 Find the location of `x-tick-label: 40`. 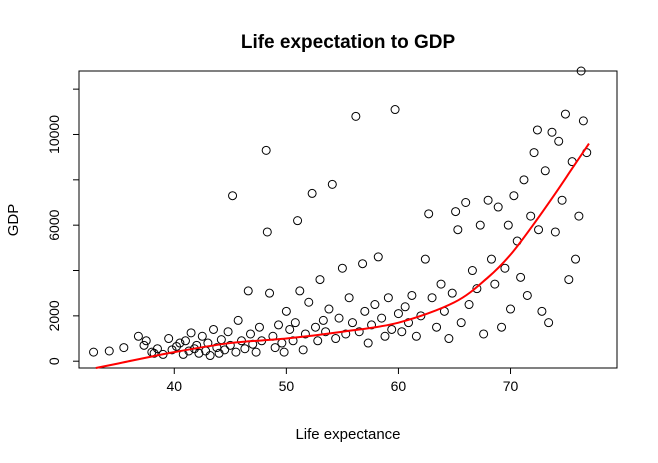

x-tick-label: 40 is located at coordinates (174, 386).